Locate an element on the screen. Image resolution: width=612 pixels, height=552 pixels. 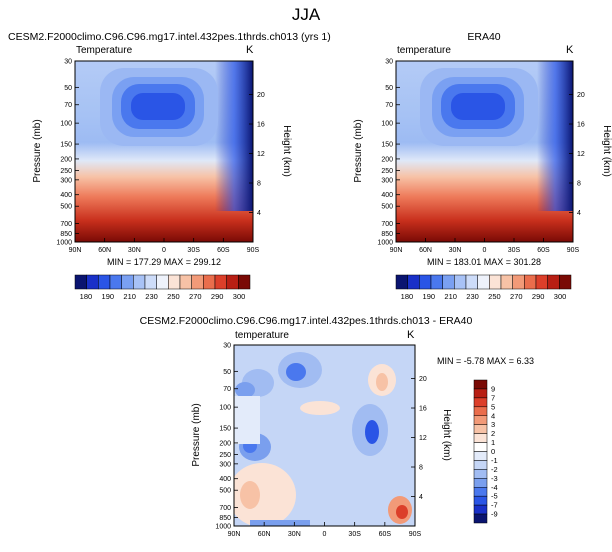
colorbar: 180 190 210 230 250 270 290 300 is located at coordinates (483, 287).